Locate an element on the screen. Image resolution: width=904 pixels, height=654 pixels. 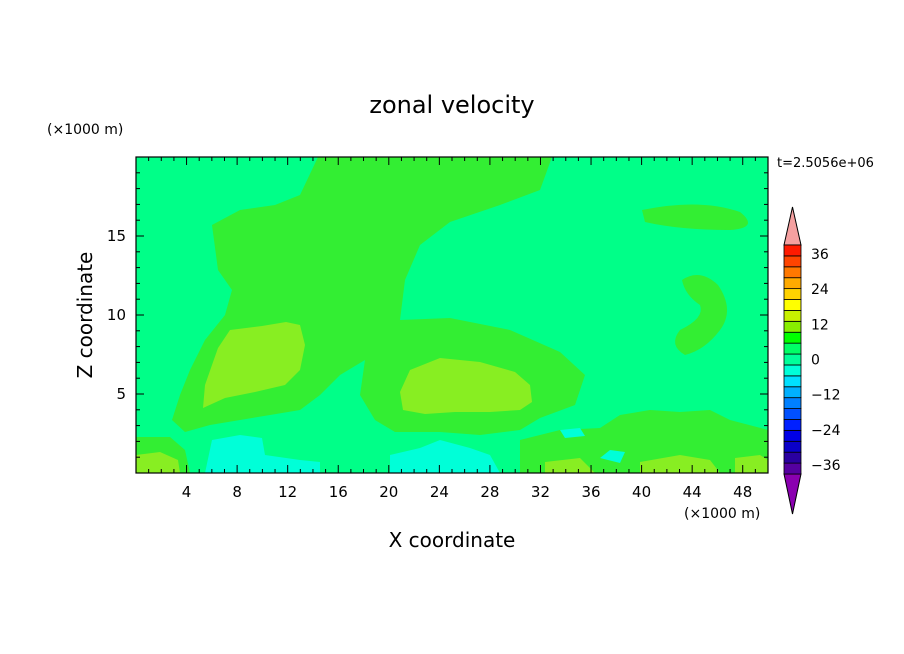
negative-region-bottom-center is located at coordinates (445, 456).